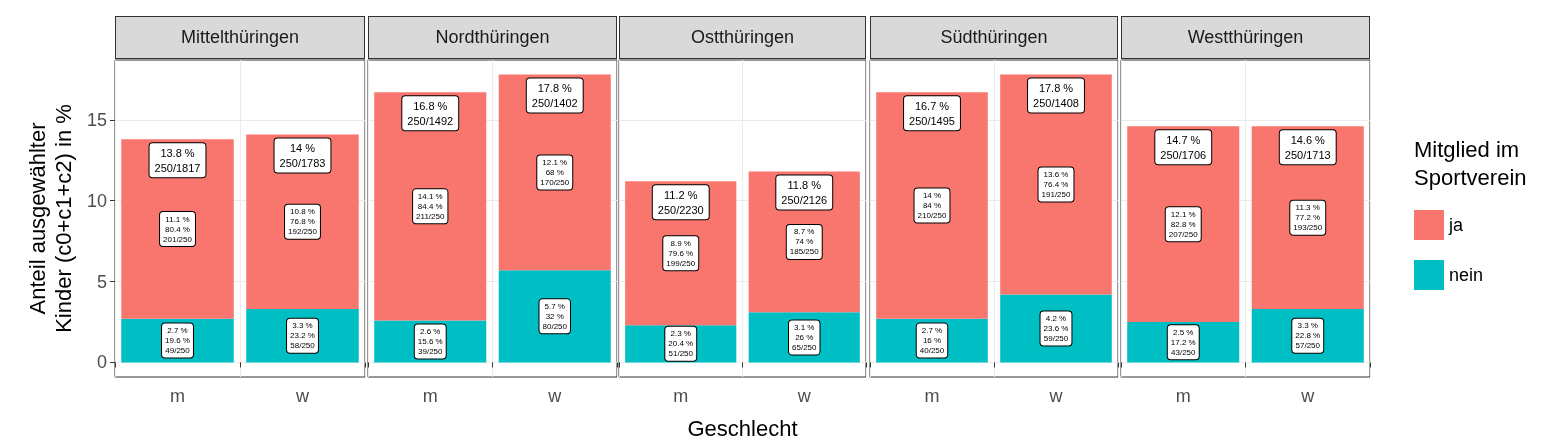 Image resolution: width=1555 pixels, height=444 pixels. I want to click on data-label: 2.3 % 20.4 % 51/250, so click(681, 344).